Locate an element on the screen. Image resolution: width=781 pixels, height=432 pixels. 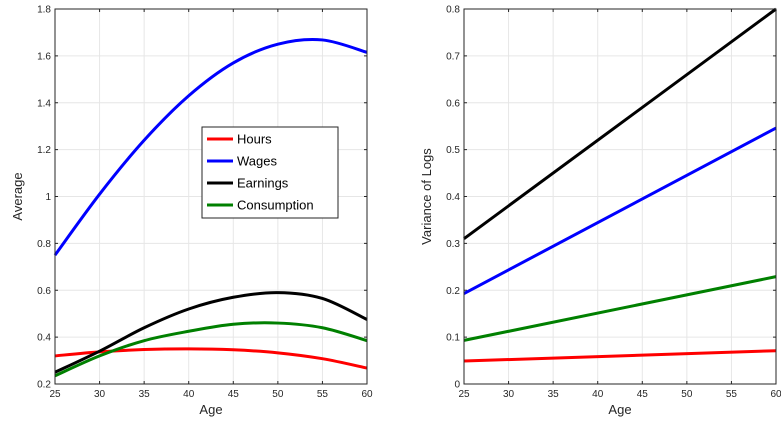
y-tick-label: 0.3 is located at coordinates (453, 244).